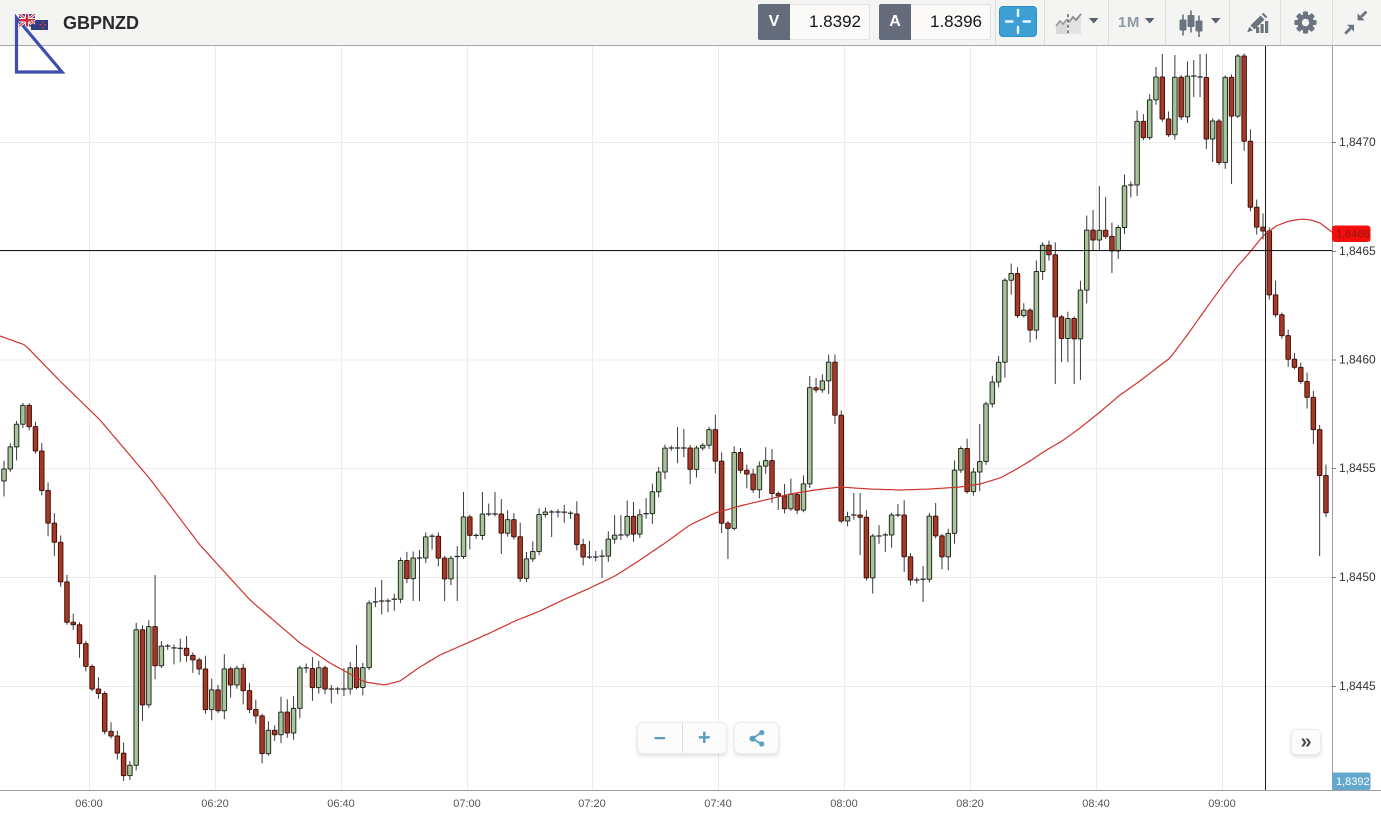 The height and width of the screenshot is (819, 1381). What do you see at coordinates (718, 804) in the screenshot?
I see `svg-text: 07:40` at bounding box center [718, 804].